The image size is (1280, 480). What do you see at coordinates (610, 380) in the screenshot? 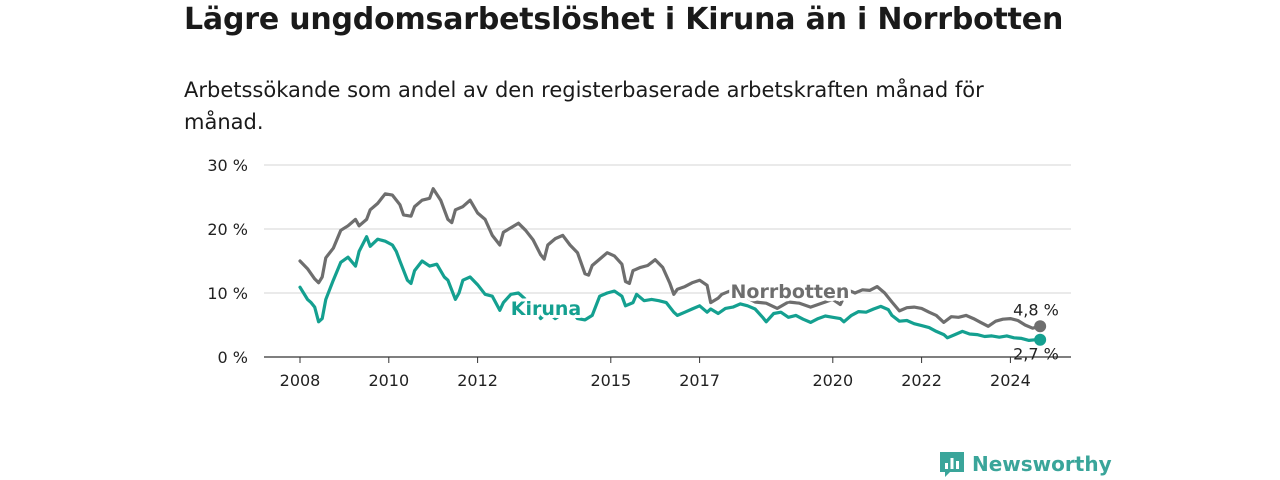
I see `x-tick-label: 2015` at bounding box center [610, 380].